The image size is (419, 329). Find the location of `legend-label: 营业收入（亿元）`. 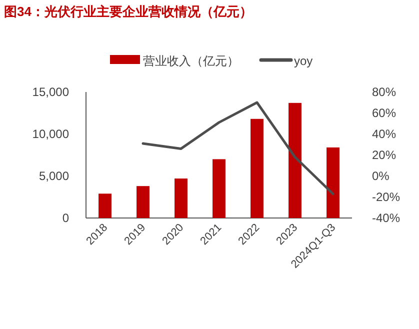

legend-label: 营业收入（亿元） is located at coordinates (191, 61).